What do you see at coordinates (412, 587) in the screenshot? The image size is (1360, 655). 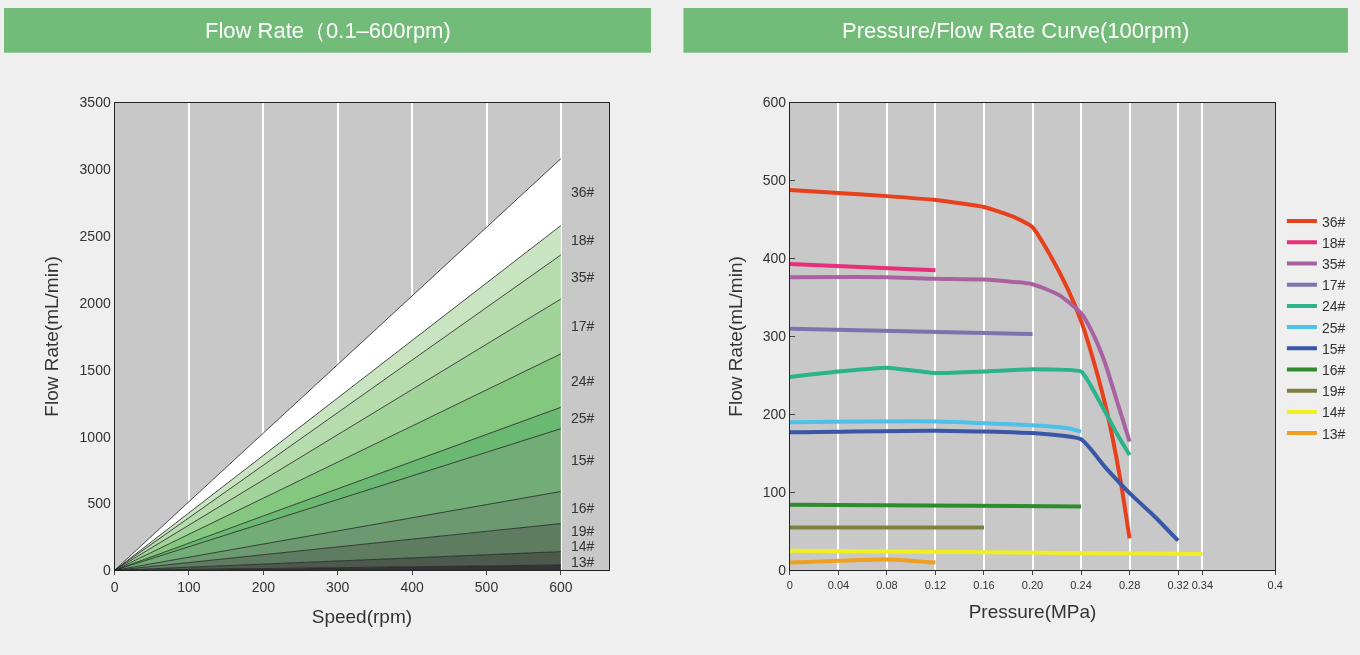 I see `x-tick-label: 400` at bounding box center [412, 587].